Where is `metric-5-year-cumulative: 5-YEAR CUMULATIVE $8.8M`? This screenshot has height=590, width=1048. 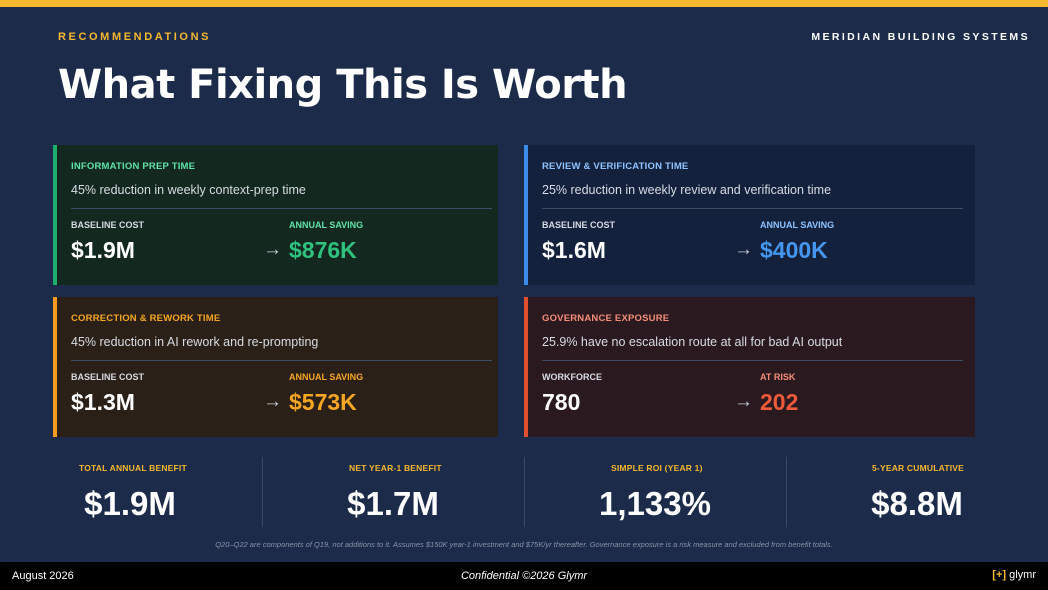
metric-5-year-cumulative: 5-YEAR CUMULATIVE $8.8M is located at coordinates (917, 493).